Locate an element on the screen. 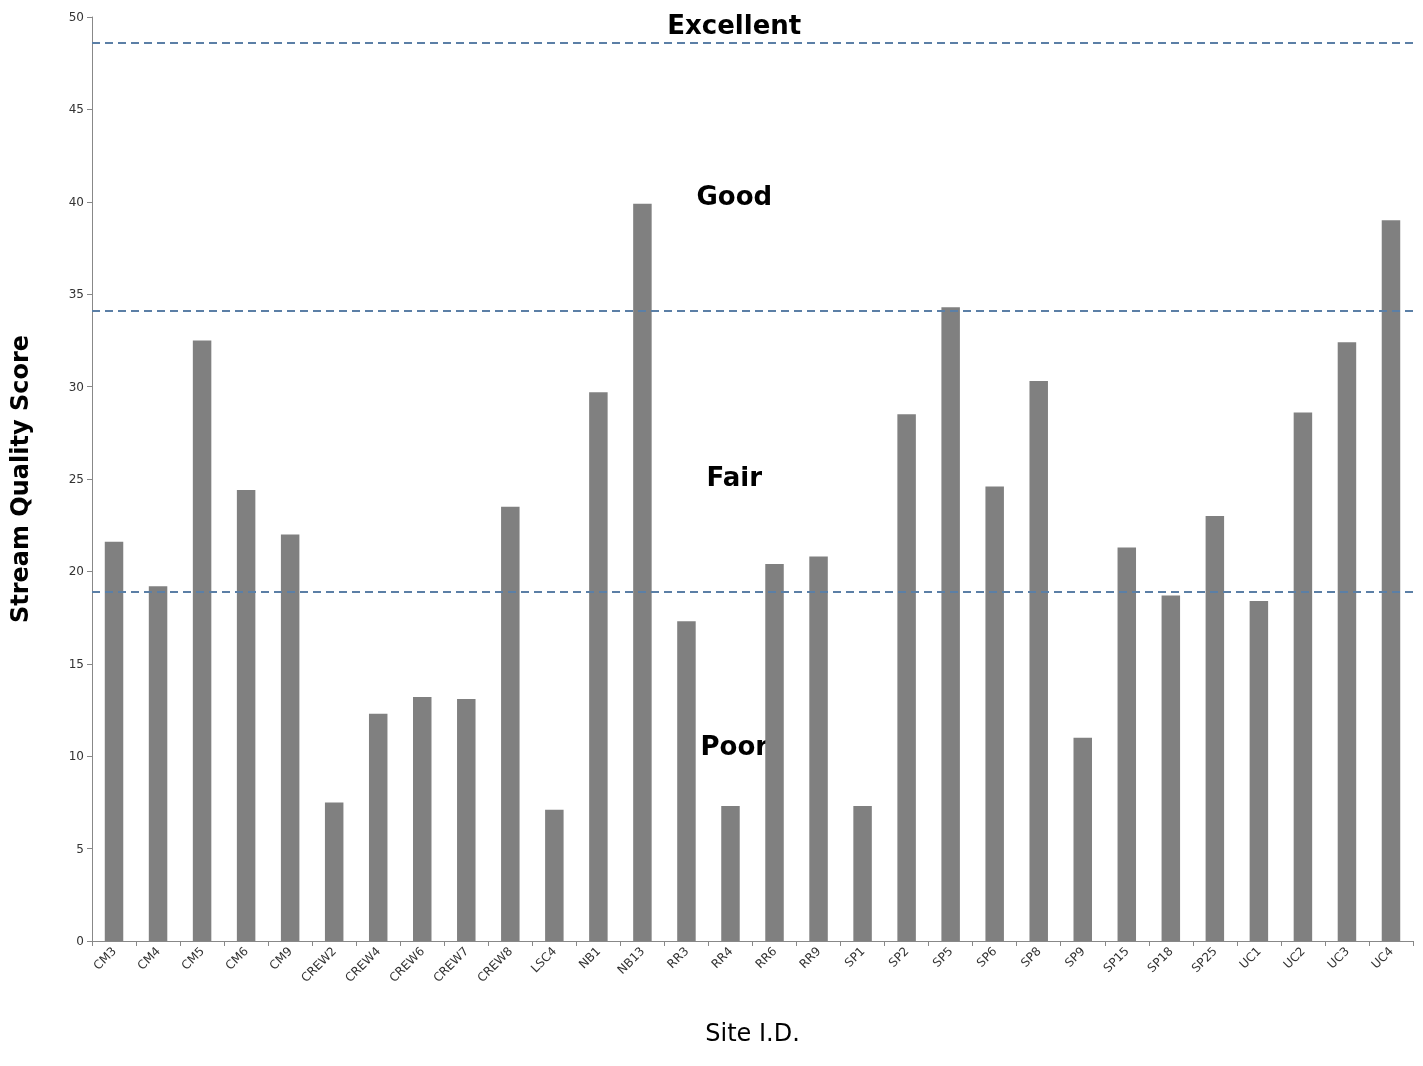 This screenshot has width=1423, height=1066. y-tick-label: 40 is located at coordinates (76, 201).